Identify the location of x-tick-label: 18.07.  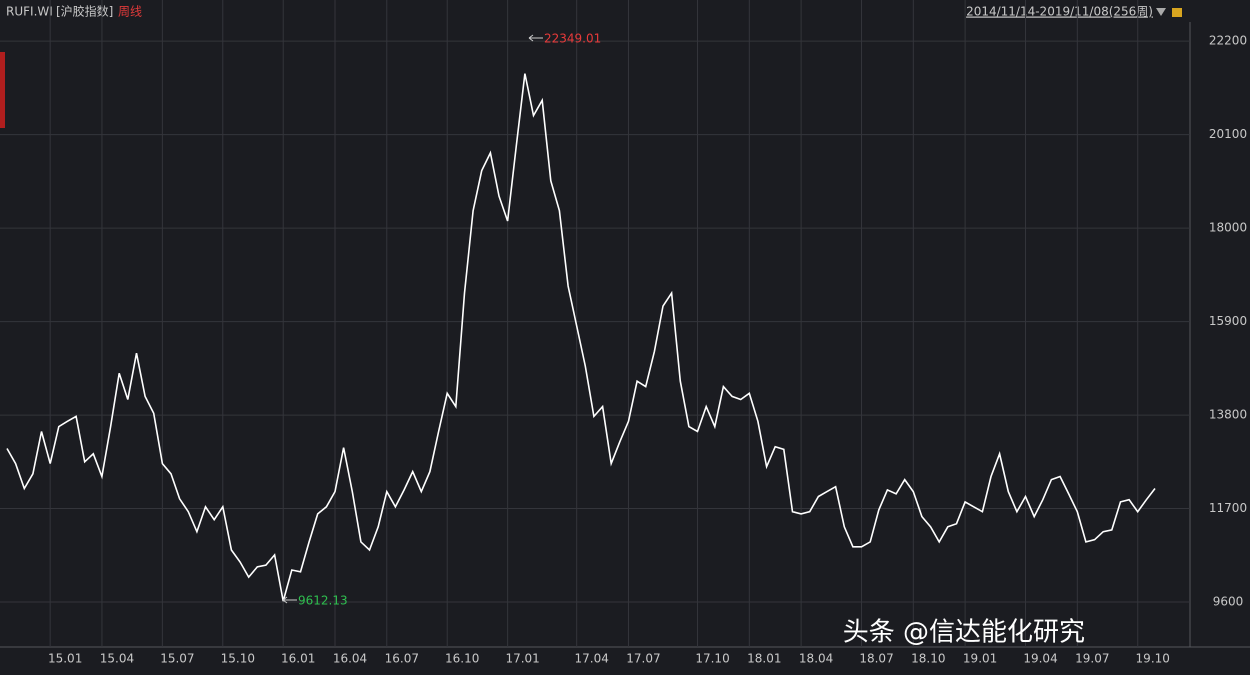
(876, 659).